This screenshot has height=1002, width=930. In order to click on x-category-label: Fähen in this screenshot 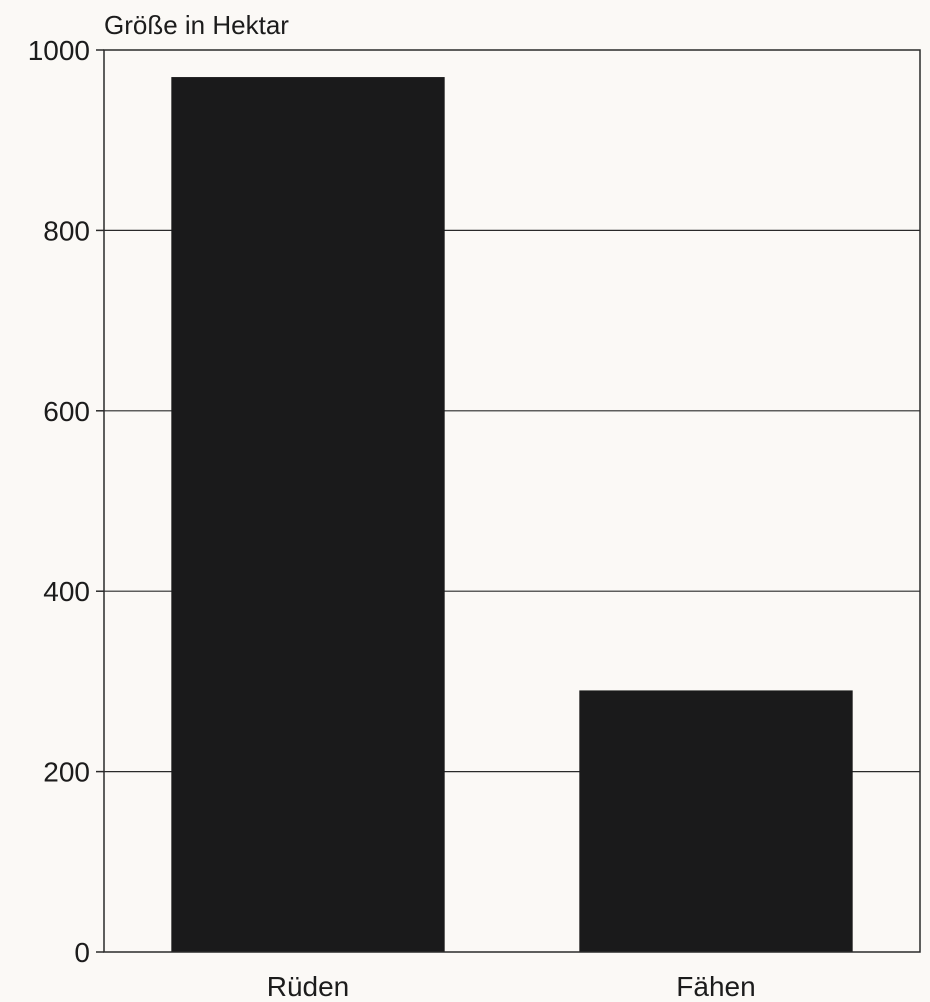, I will do `click(715, 986)`.